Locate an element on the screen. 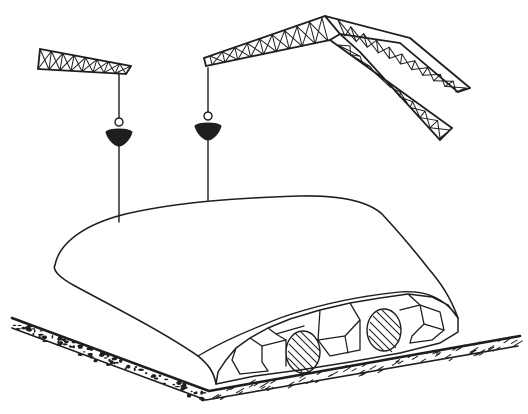 This screenshot has height=414, width=528. crane-jib-right is located at coordinates (272, 41).